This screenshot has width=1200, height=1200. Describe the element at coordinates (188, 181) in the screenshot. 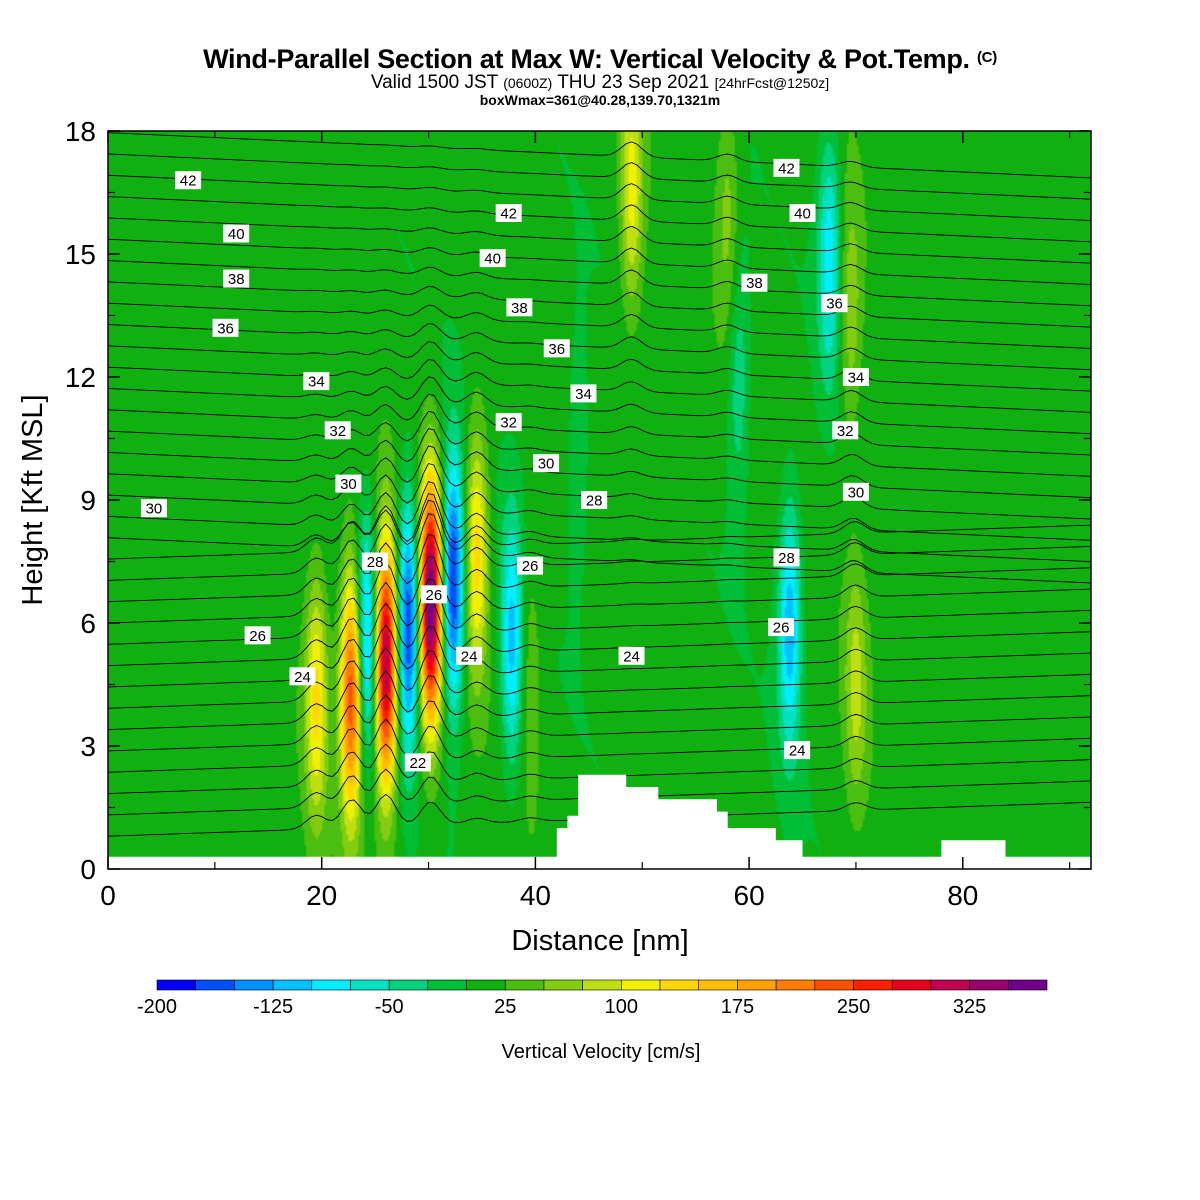

I see `contour-label-text: 42` at that location.